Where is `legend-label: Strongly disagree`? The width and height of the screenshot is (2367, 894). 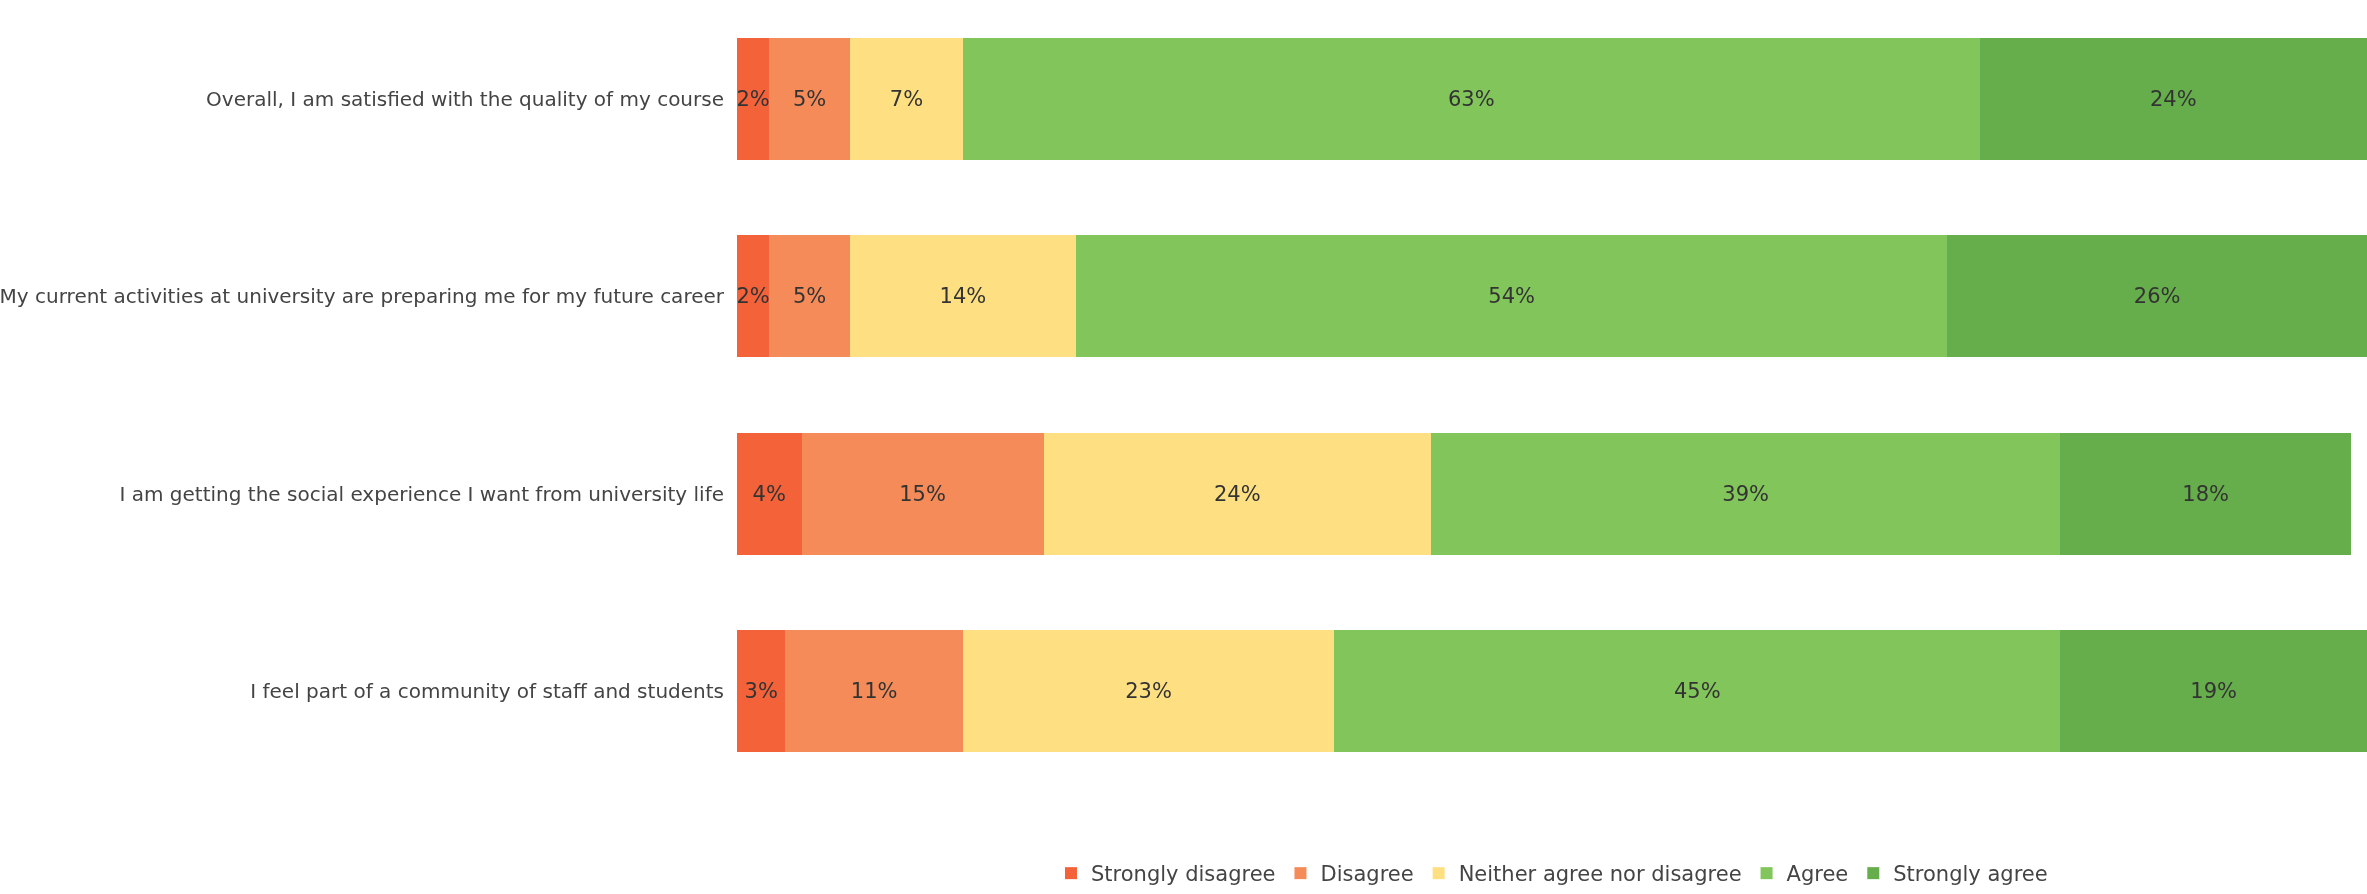
legend-label: Strongly disagree is located at coordinates (1183, 874).